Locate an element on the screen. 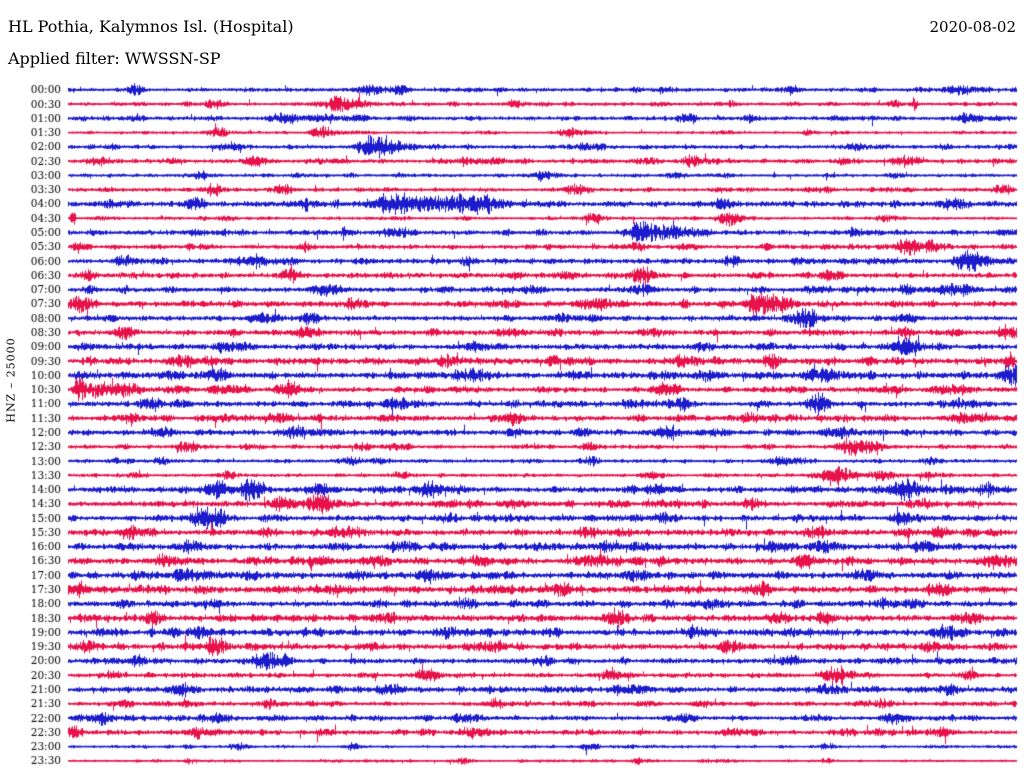  channel-scale-label: HNZ – 25000 is located at coordinates (11, 380).